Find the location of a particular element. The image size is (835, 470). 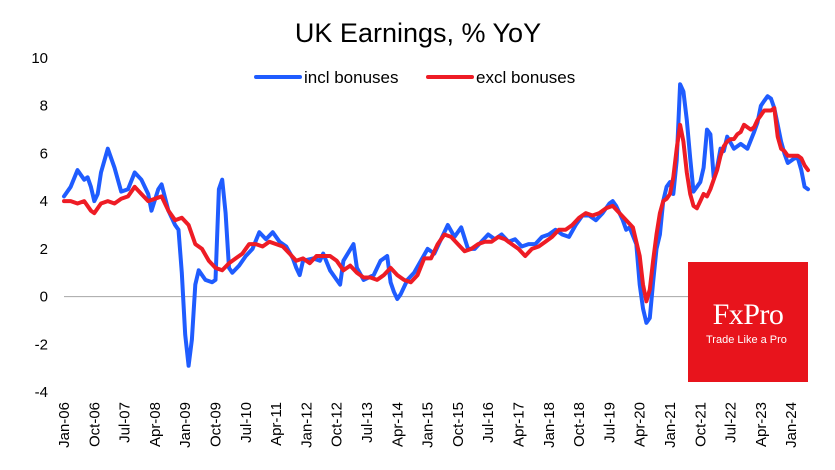

y-tick-label: 0 is located at coordinates (44, 297).